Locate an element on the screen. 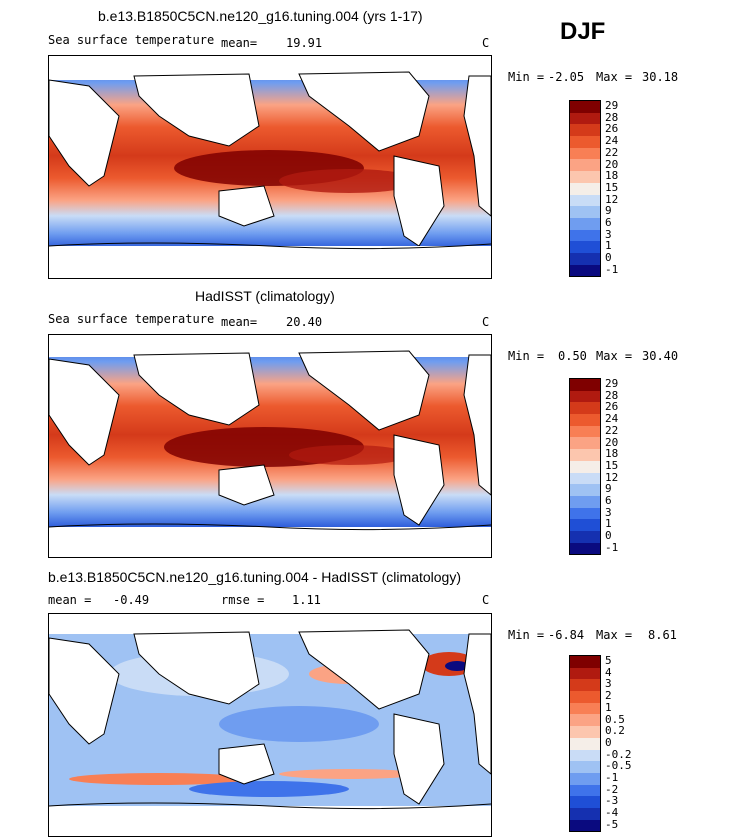  colorbar-label: 0.2 is located at coordinates (615, 731).